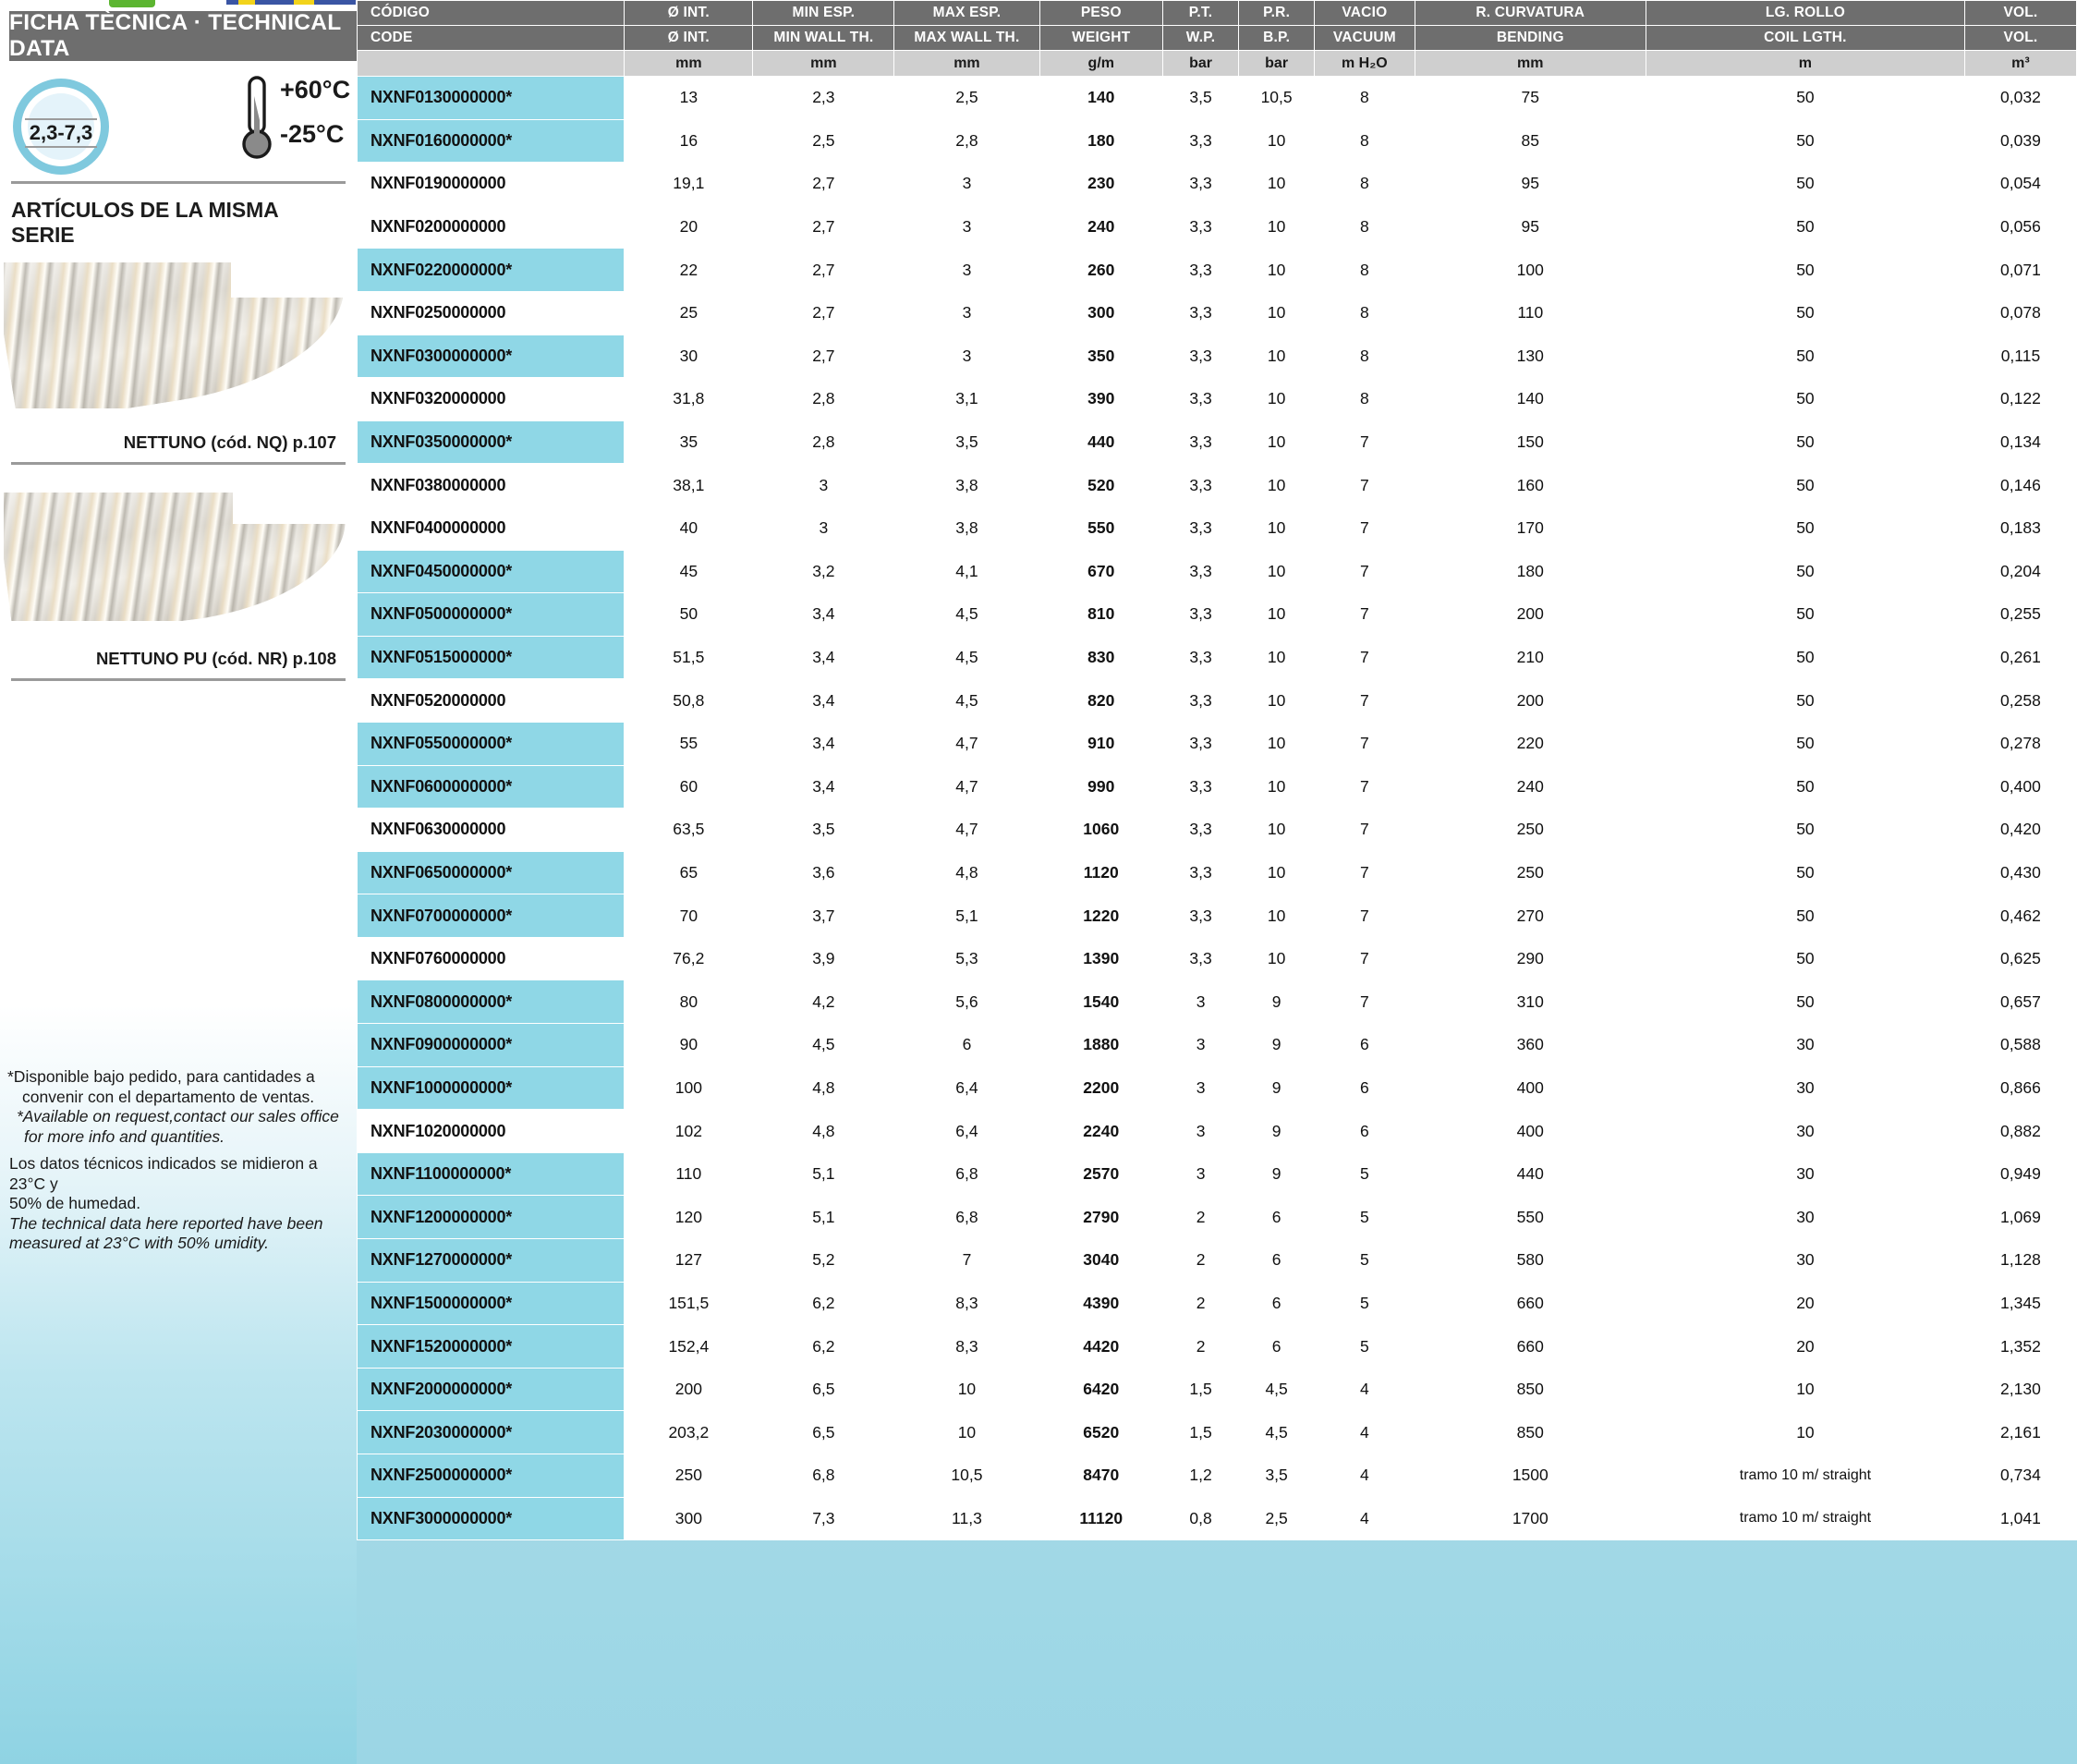 This screenshot has height=1764, width=2077. Describe the element at coordinates (823, 399) in the screenshot. I see `cell-minw: 2,8` at that location.